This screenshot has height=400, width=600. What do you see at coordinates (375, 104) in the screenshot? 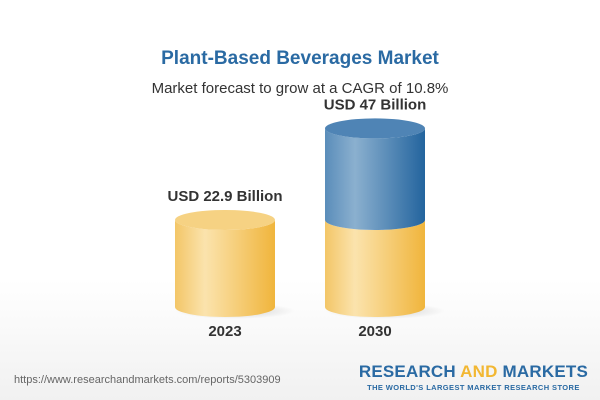
I see `data-label: USD 47 Billion` at bounding box center [375, 104].